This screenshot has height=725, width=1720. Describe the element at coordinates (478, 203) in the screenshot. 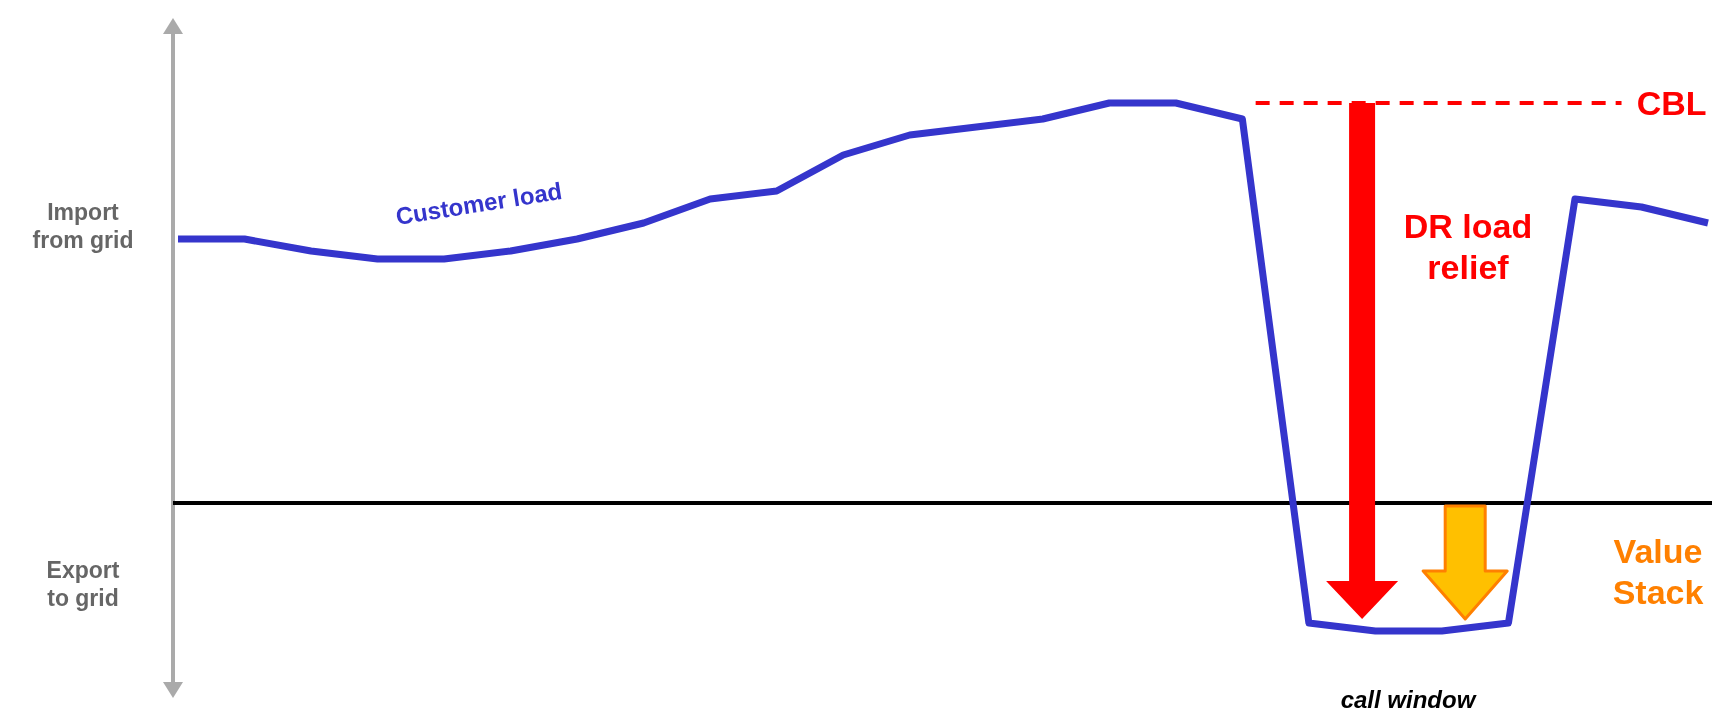

I see `text: Customer load` at that location.